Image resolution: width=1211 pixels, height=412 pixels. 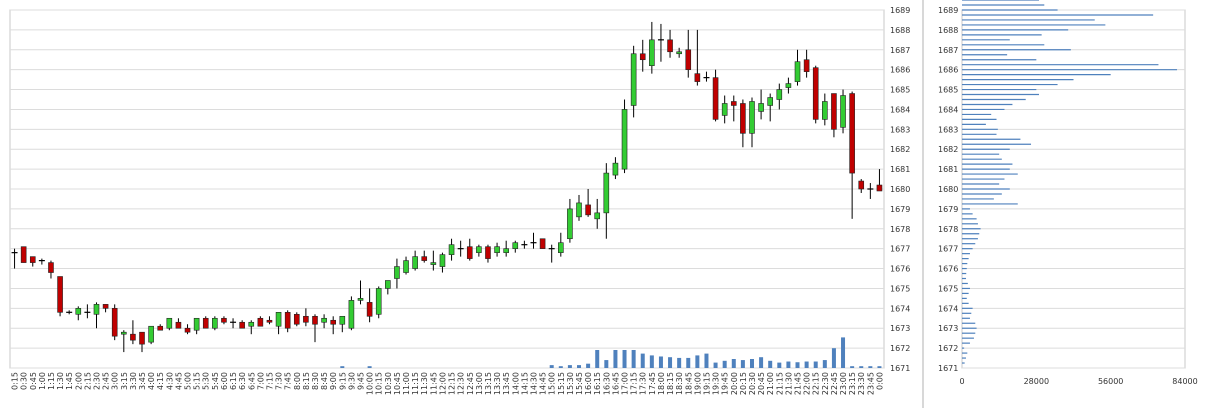 What do you see at coordinates (96, 381) in the screenshot?
I see `main-x-tick-label: 2:30` at bounding box center [96, 381].